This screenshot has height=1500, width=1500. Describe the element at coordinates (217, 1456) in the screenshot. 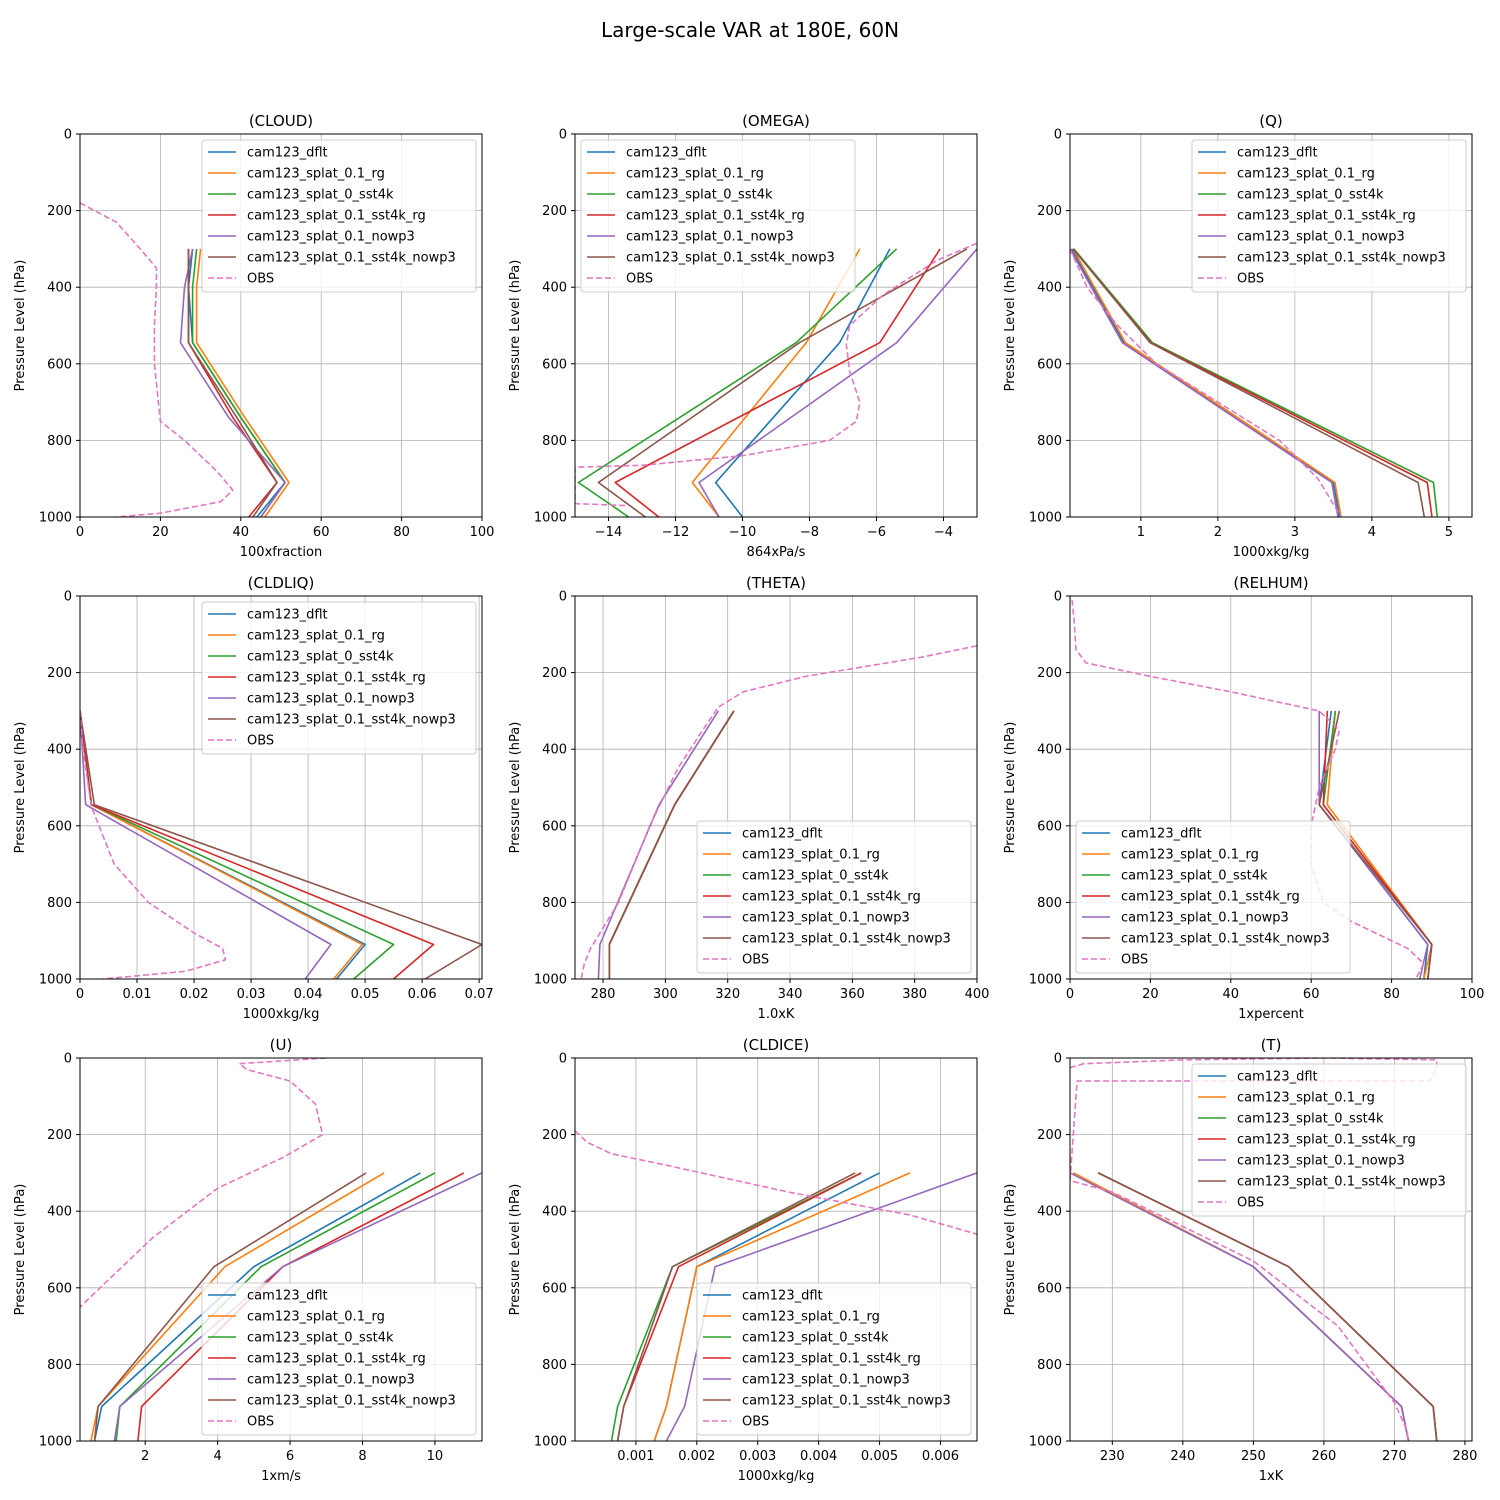

I see `x-tick-label: 4` at that location.